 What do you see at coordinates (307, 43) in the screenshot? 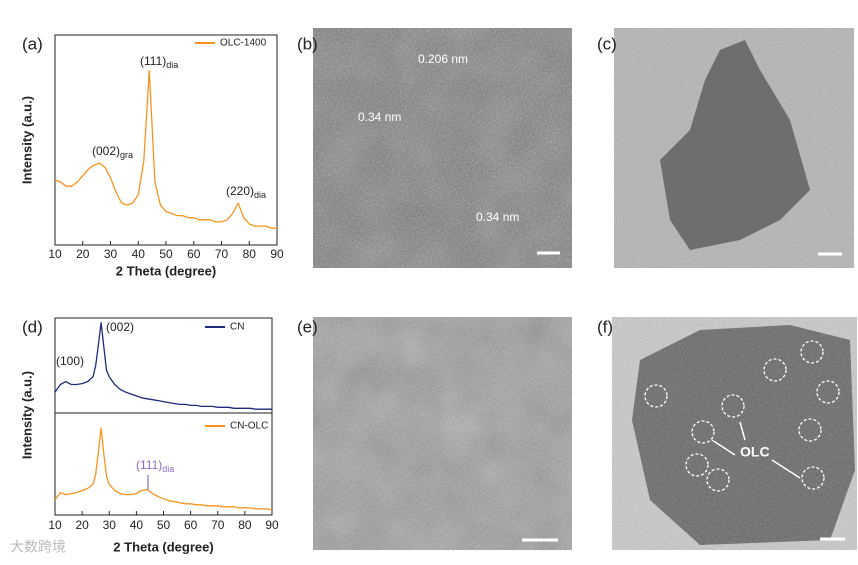
I see `panel-label: (b)` at bounding box center [307, 43].